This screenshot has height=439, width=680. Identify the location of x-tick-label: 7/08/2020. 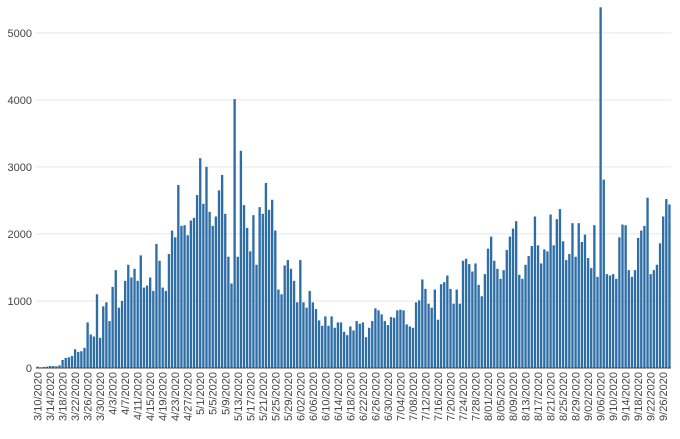
(414, 396).